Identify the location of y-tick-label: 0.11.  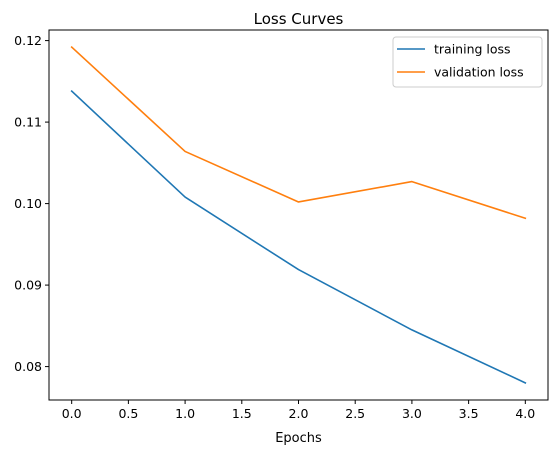
(28, 122).